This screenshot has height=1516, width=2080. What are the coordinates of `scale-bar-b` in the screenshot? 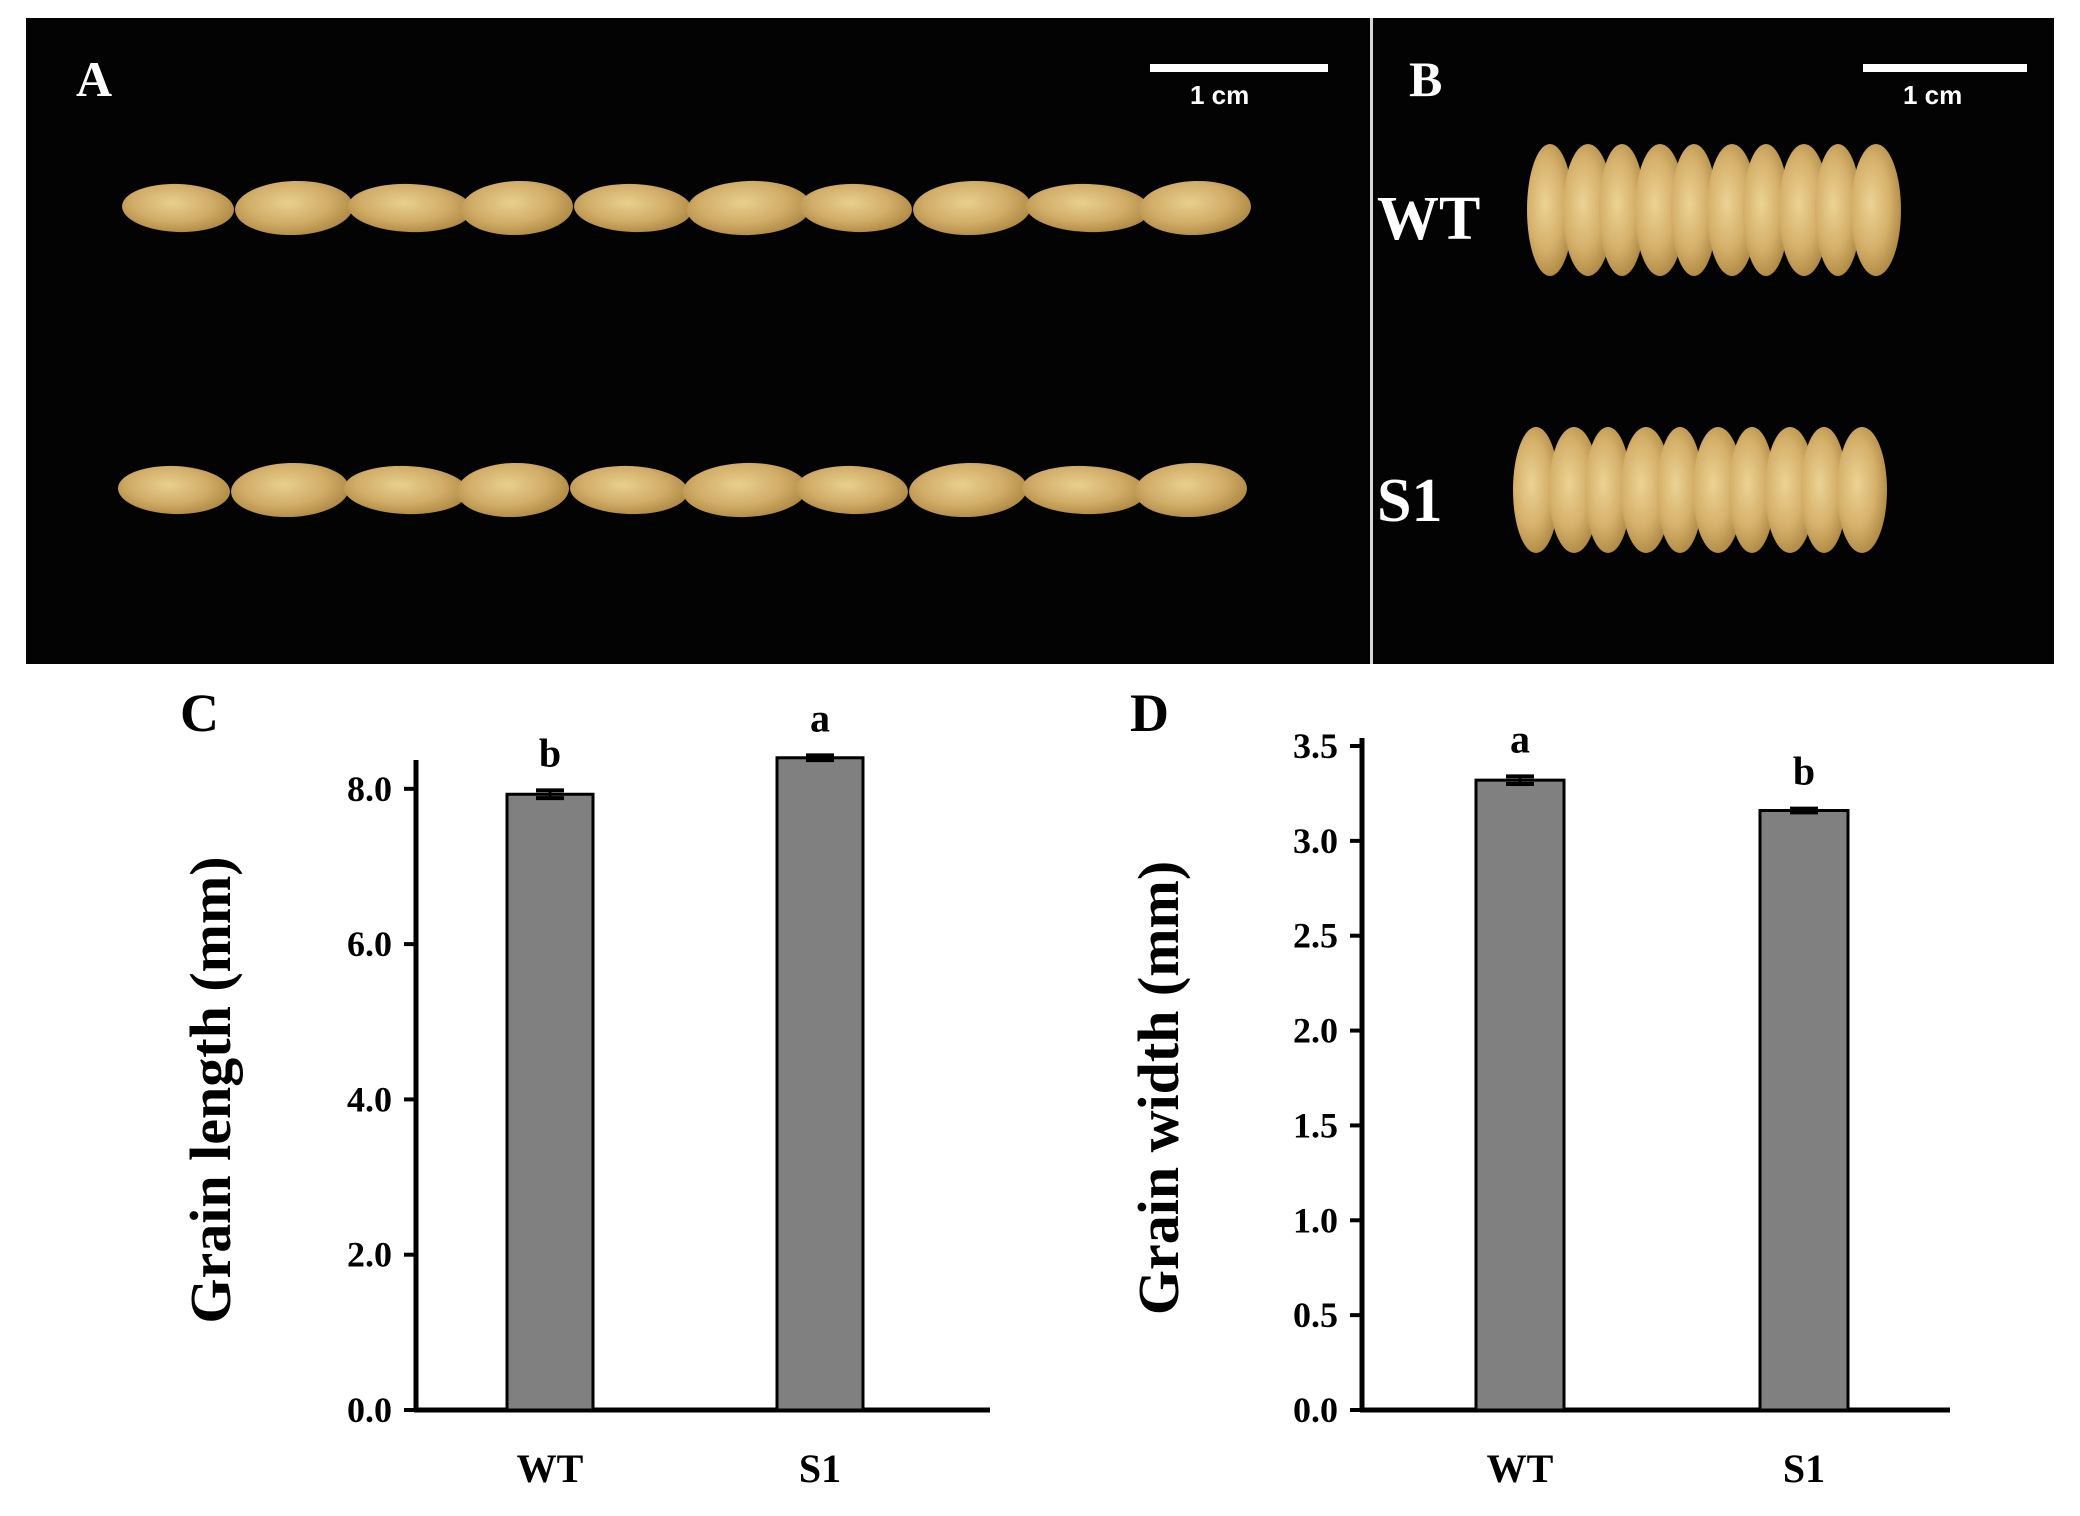 It's located at (1945, 68).